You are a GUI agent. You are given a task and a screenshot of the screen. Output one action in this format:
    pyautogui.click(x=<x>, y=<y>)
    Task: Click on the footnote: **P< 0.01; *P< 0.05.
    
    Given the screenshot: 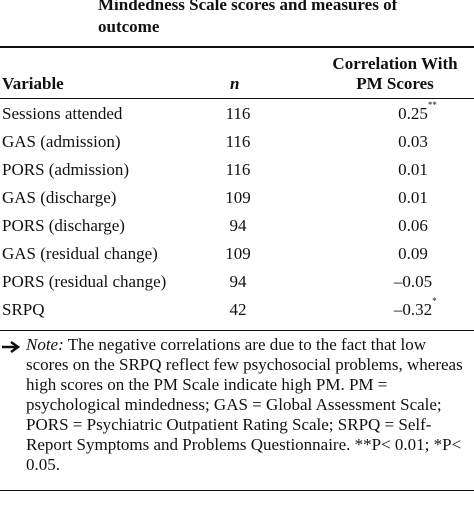 What is the action you would take?
    pyautogui.click(x=244, y=454)
    